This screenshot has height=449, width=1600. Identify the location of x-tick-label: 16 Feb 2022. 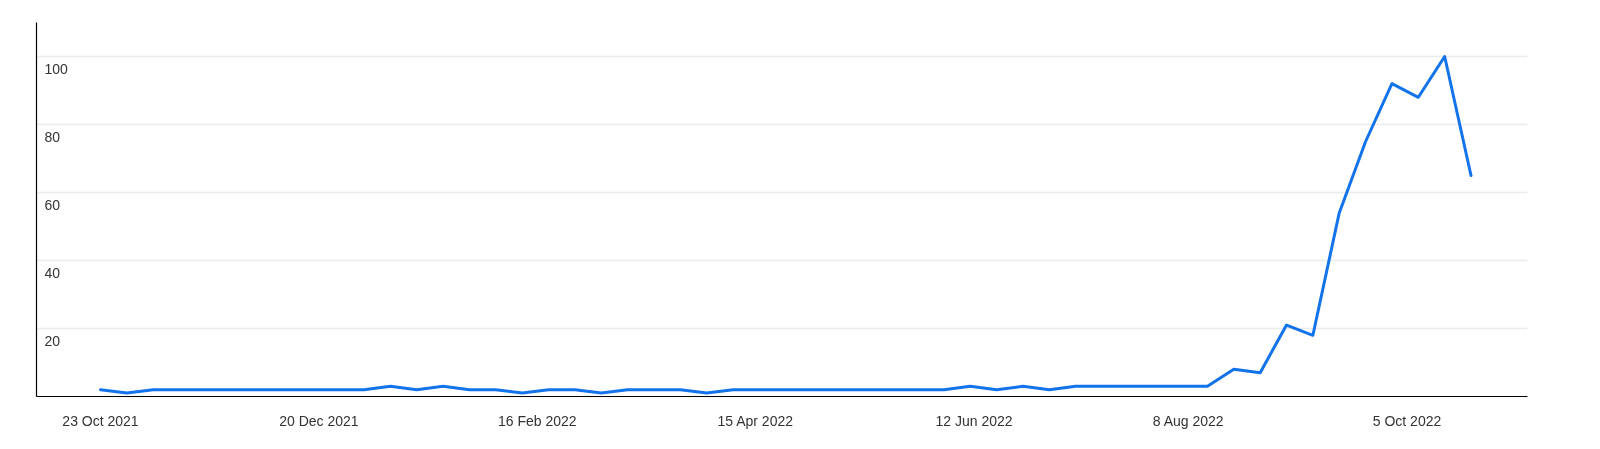
(537, 420).